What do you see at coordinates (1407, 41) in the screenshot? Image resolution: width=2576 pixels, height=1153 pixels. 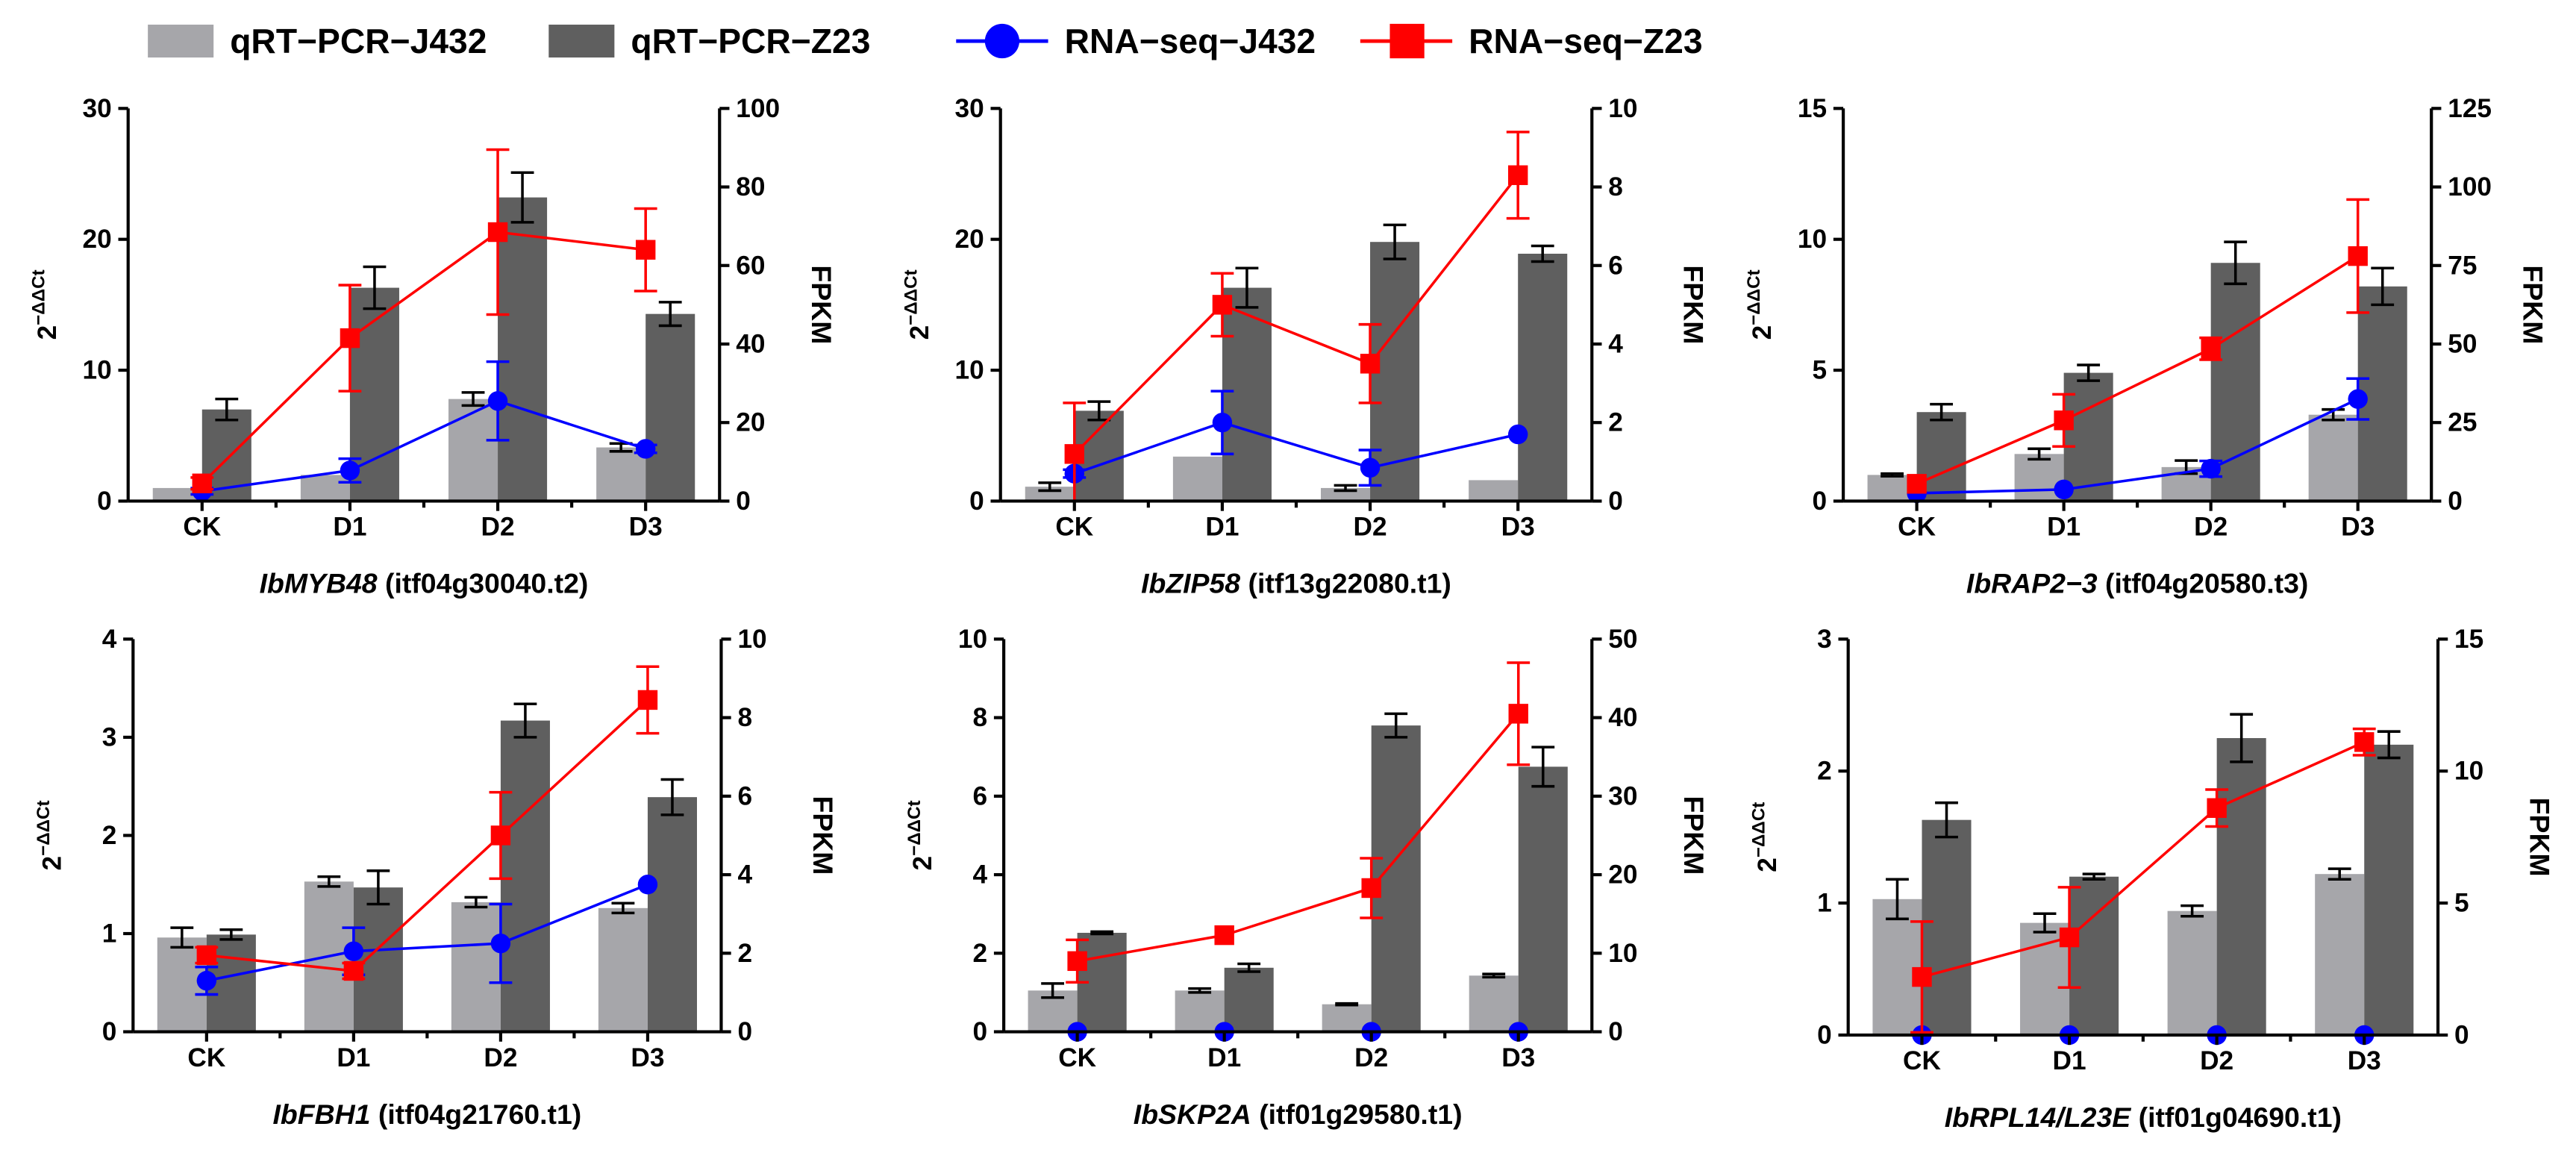 I see `legend-marker-square` at bounding box center [1407, 41].